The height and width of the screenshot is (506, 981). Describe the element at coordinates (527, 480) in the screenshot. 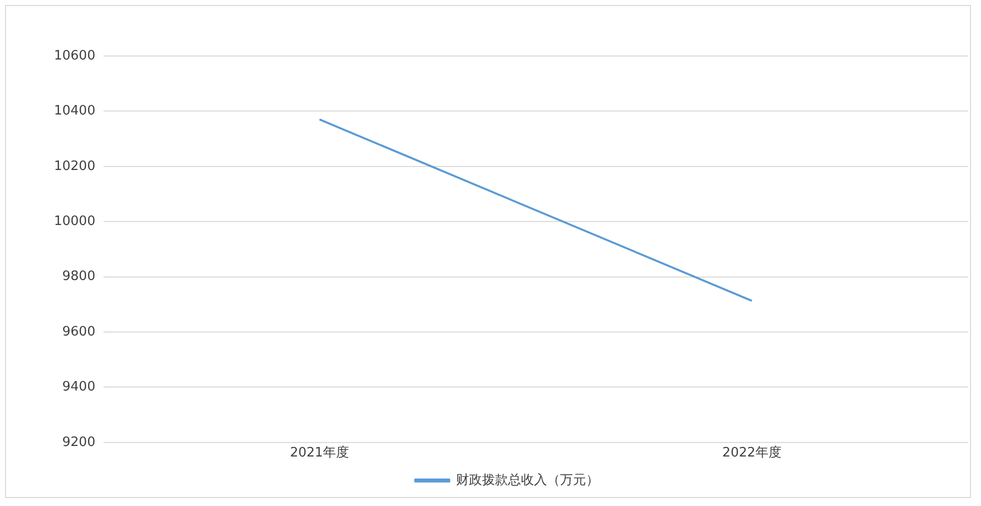

I see `legend-label: 财政拨款总收入（万元）` at that location.